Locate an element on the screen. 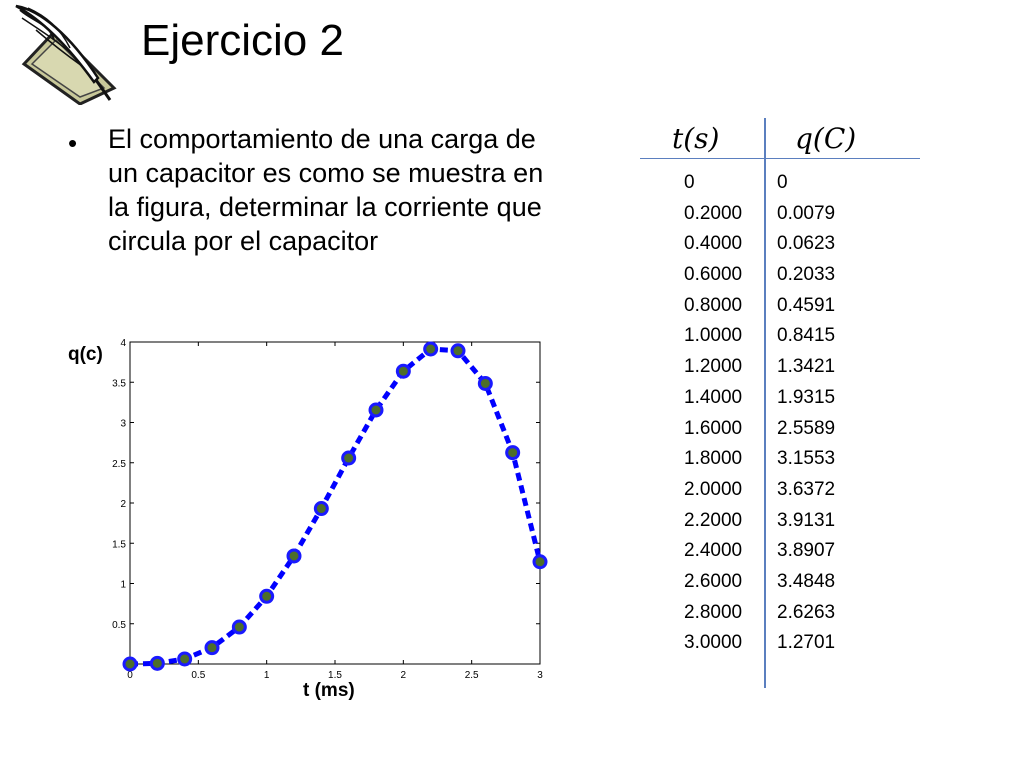  table-header-t: t(s) is located at coordinates (696, 138).